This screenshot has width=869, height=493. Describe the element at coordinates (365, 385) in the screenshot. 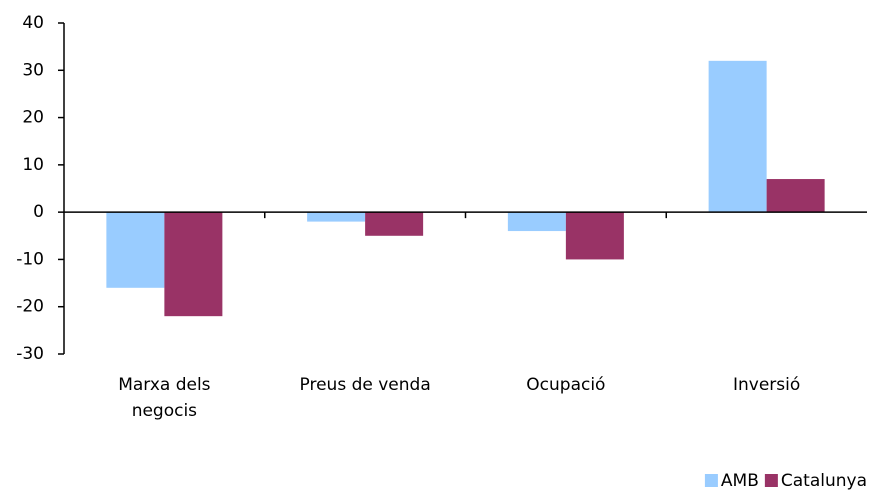

I see `x-tick-label: Preus de venda` at that location.